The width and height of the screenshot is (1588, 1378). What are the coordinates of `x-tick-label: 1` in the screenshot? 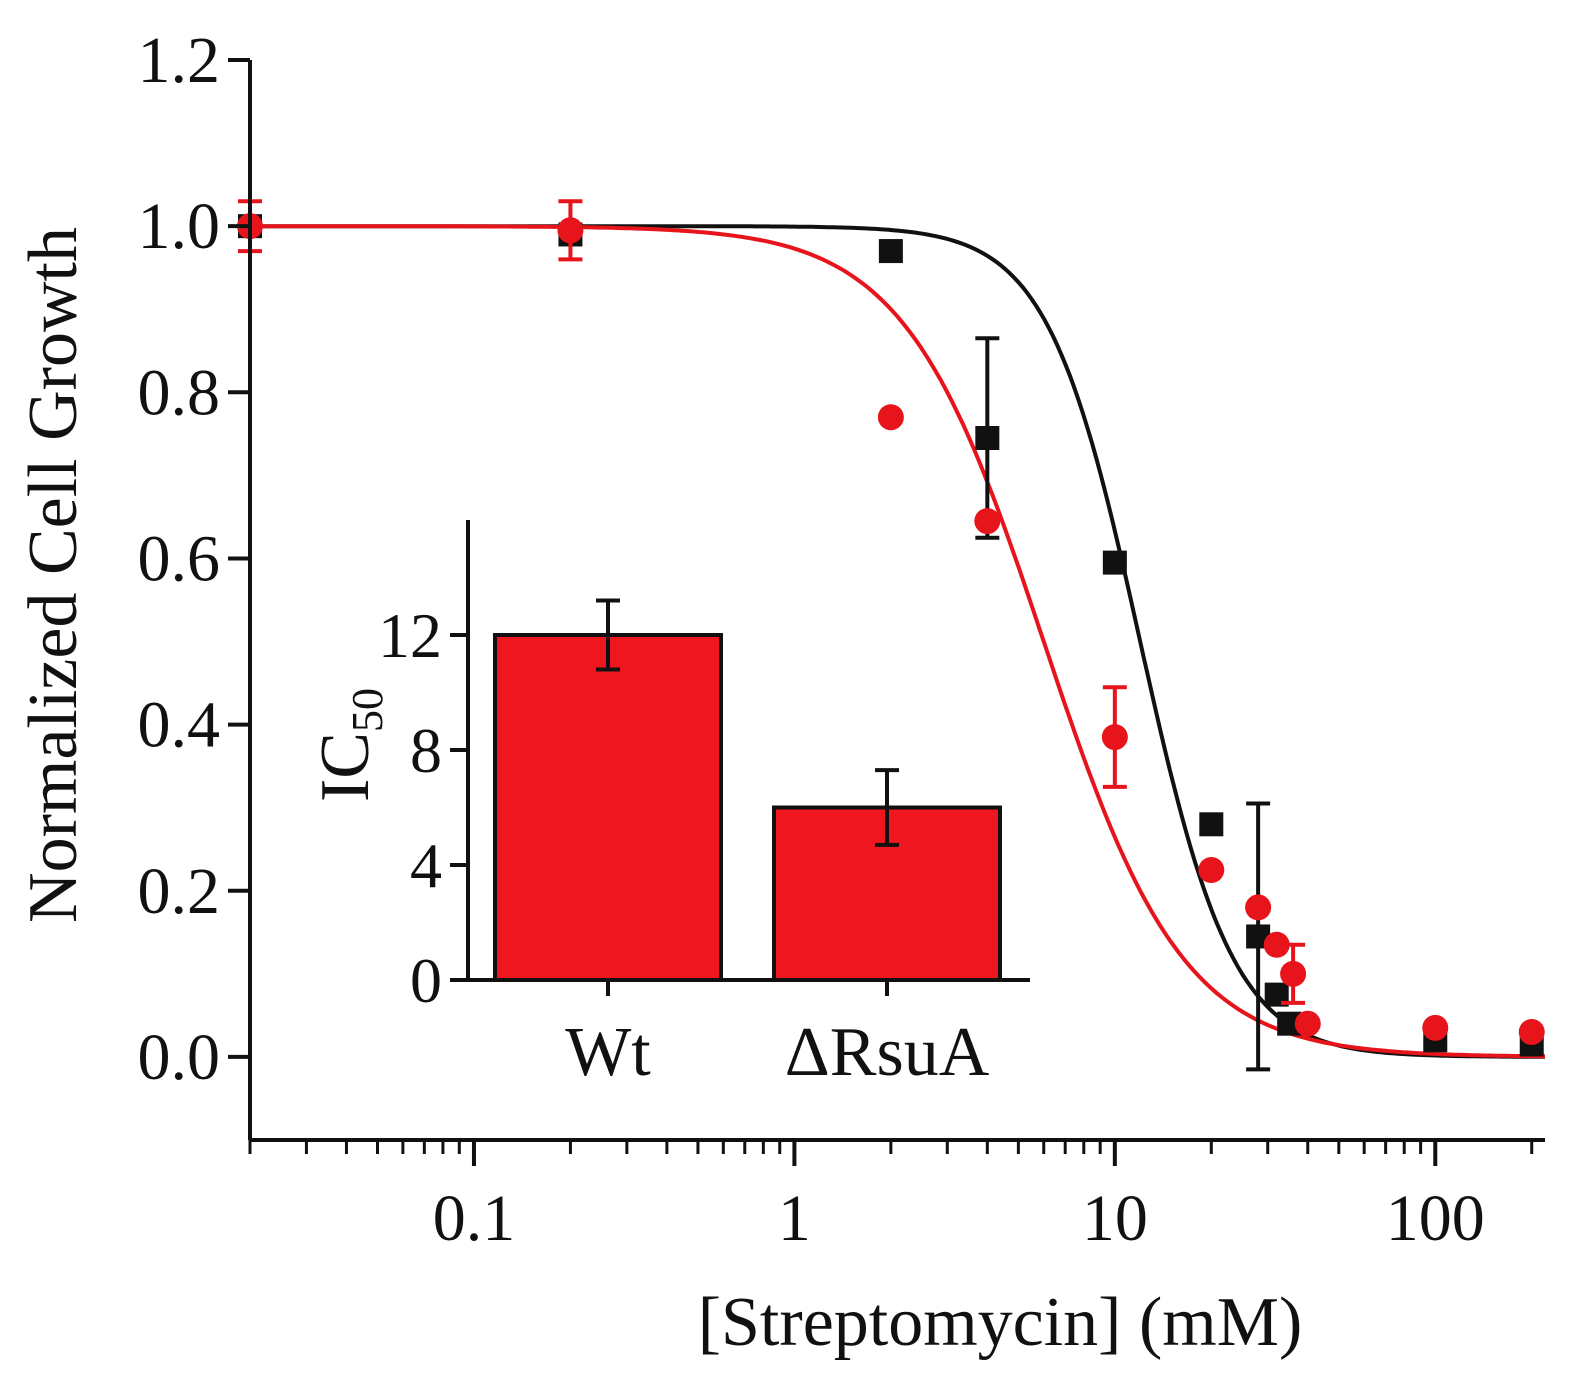 It's located at (794, 1218).